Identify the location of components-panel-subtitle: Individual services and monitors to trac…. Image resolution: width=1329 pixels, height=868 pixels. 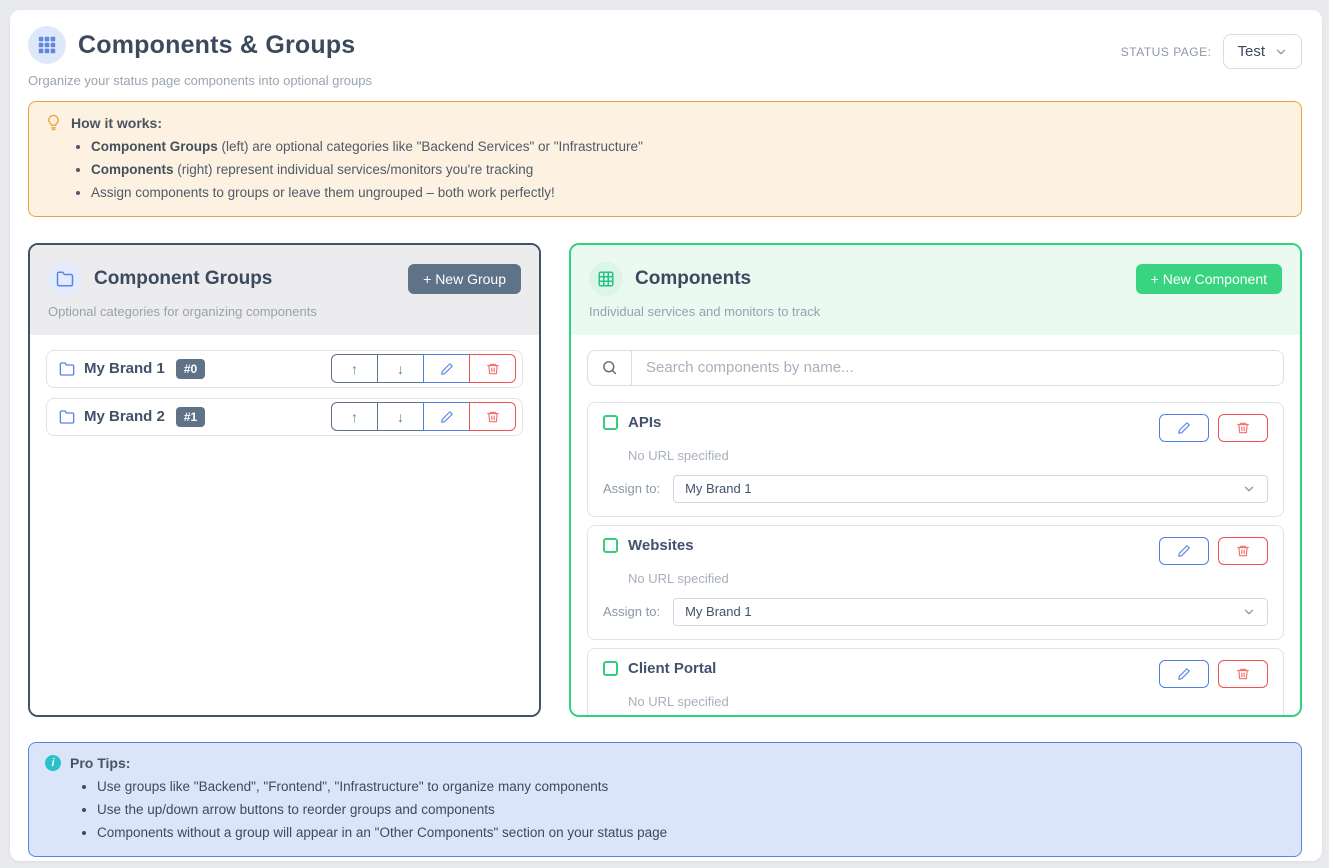
(705, 311).